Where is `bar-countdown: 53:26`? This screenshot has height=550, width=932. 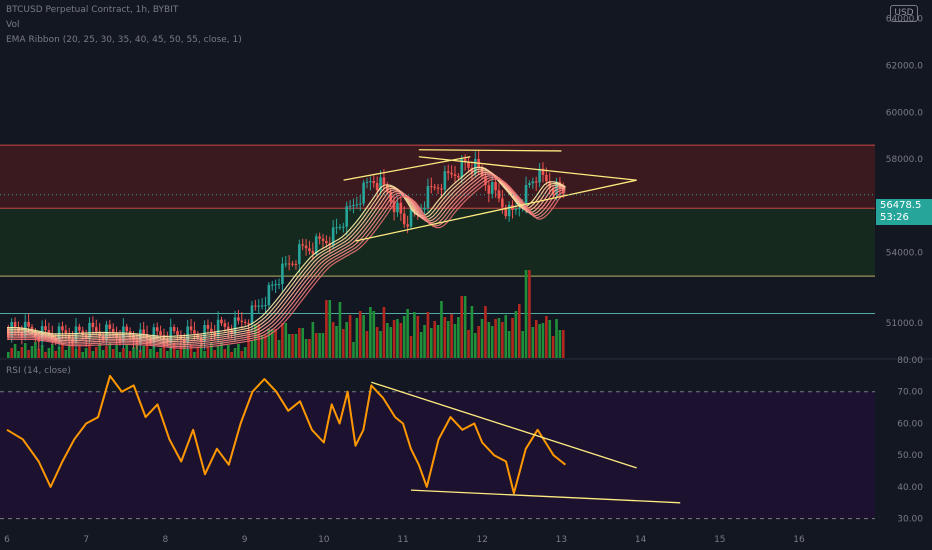 bar-countdown: 53:26 is located at coordinates (894, 217).